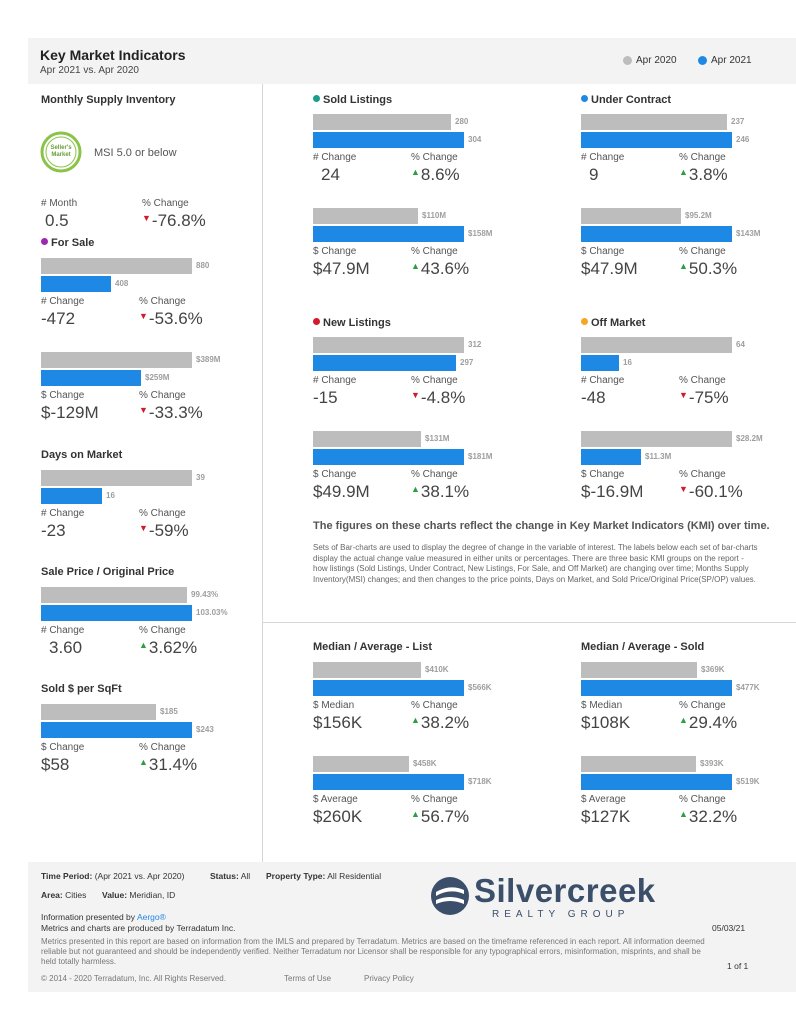  I want to click on footer-time-period: Time Period: (Apr 2021 vs. Apr 2020), so click(112, 876).